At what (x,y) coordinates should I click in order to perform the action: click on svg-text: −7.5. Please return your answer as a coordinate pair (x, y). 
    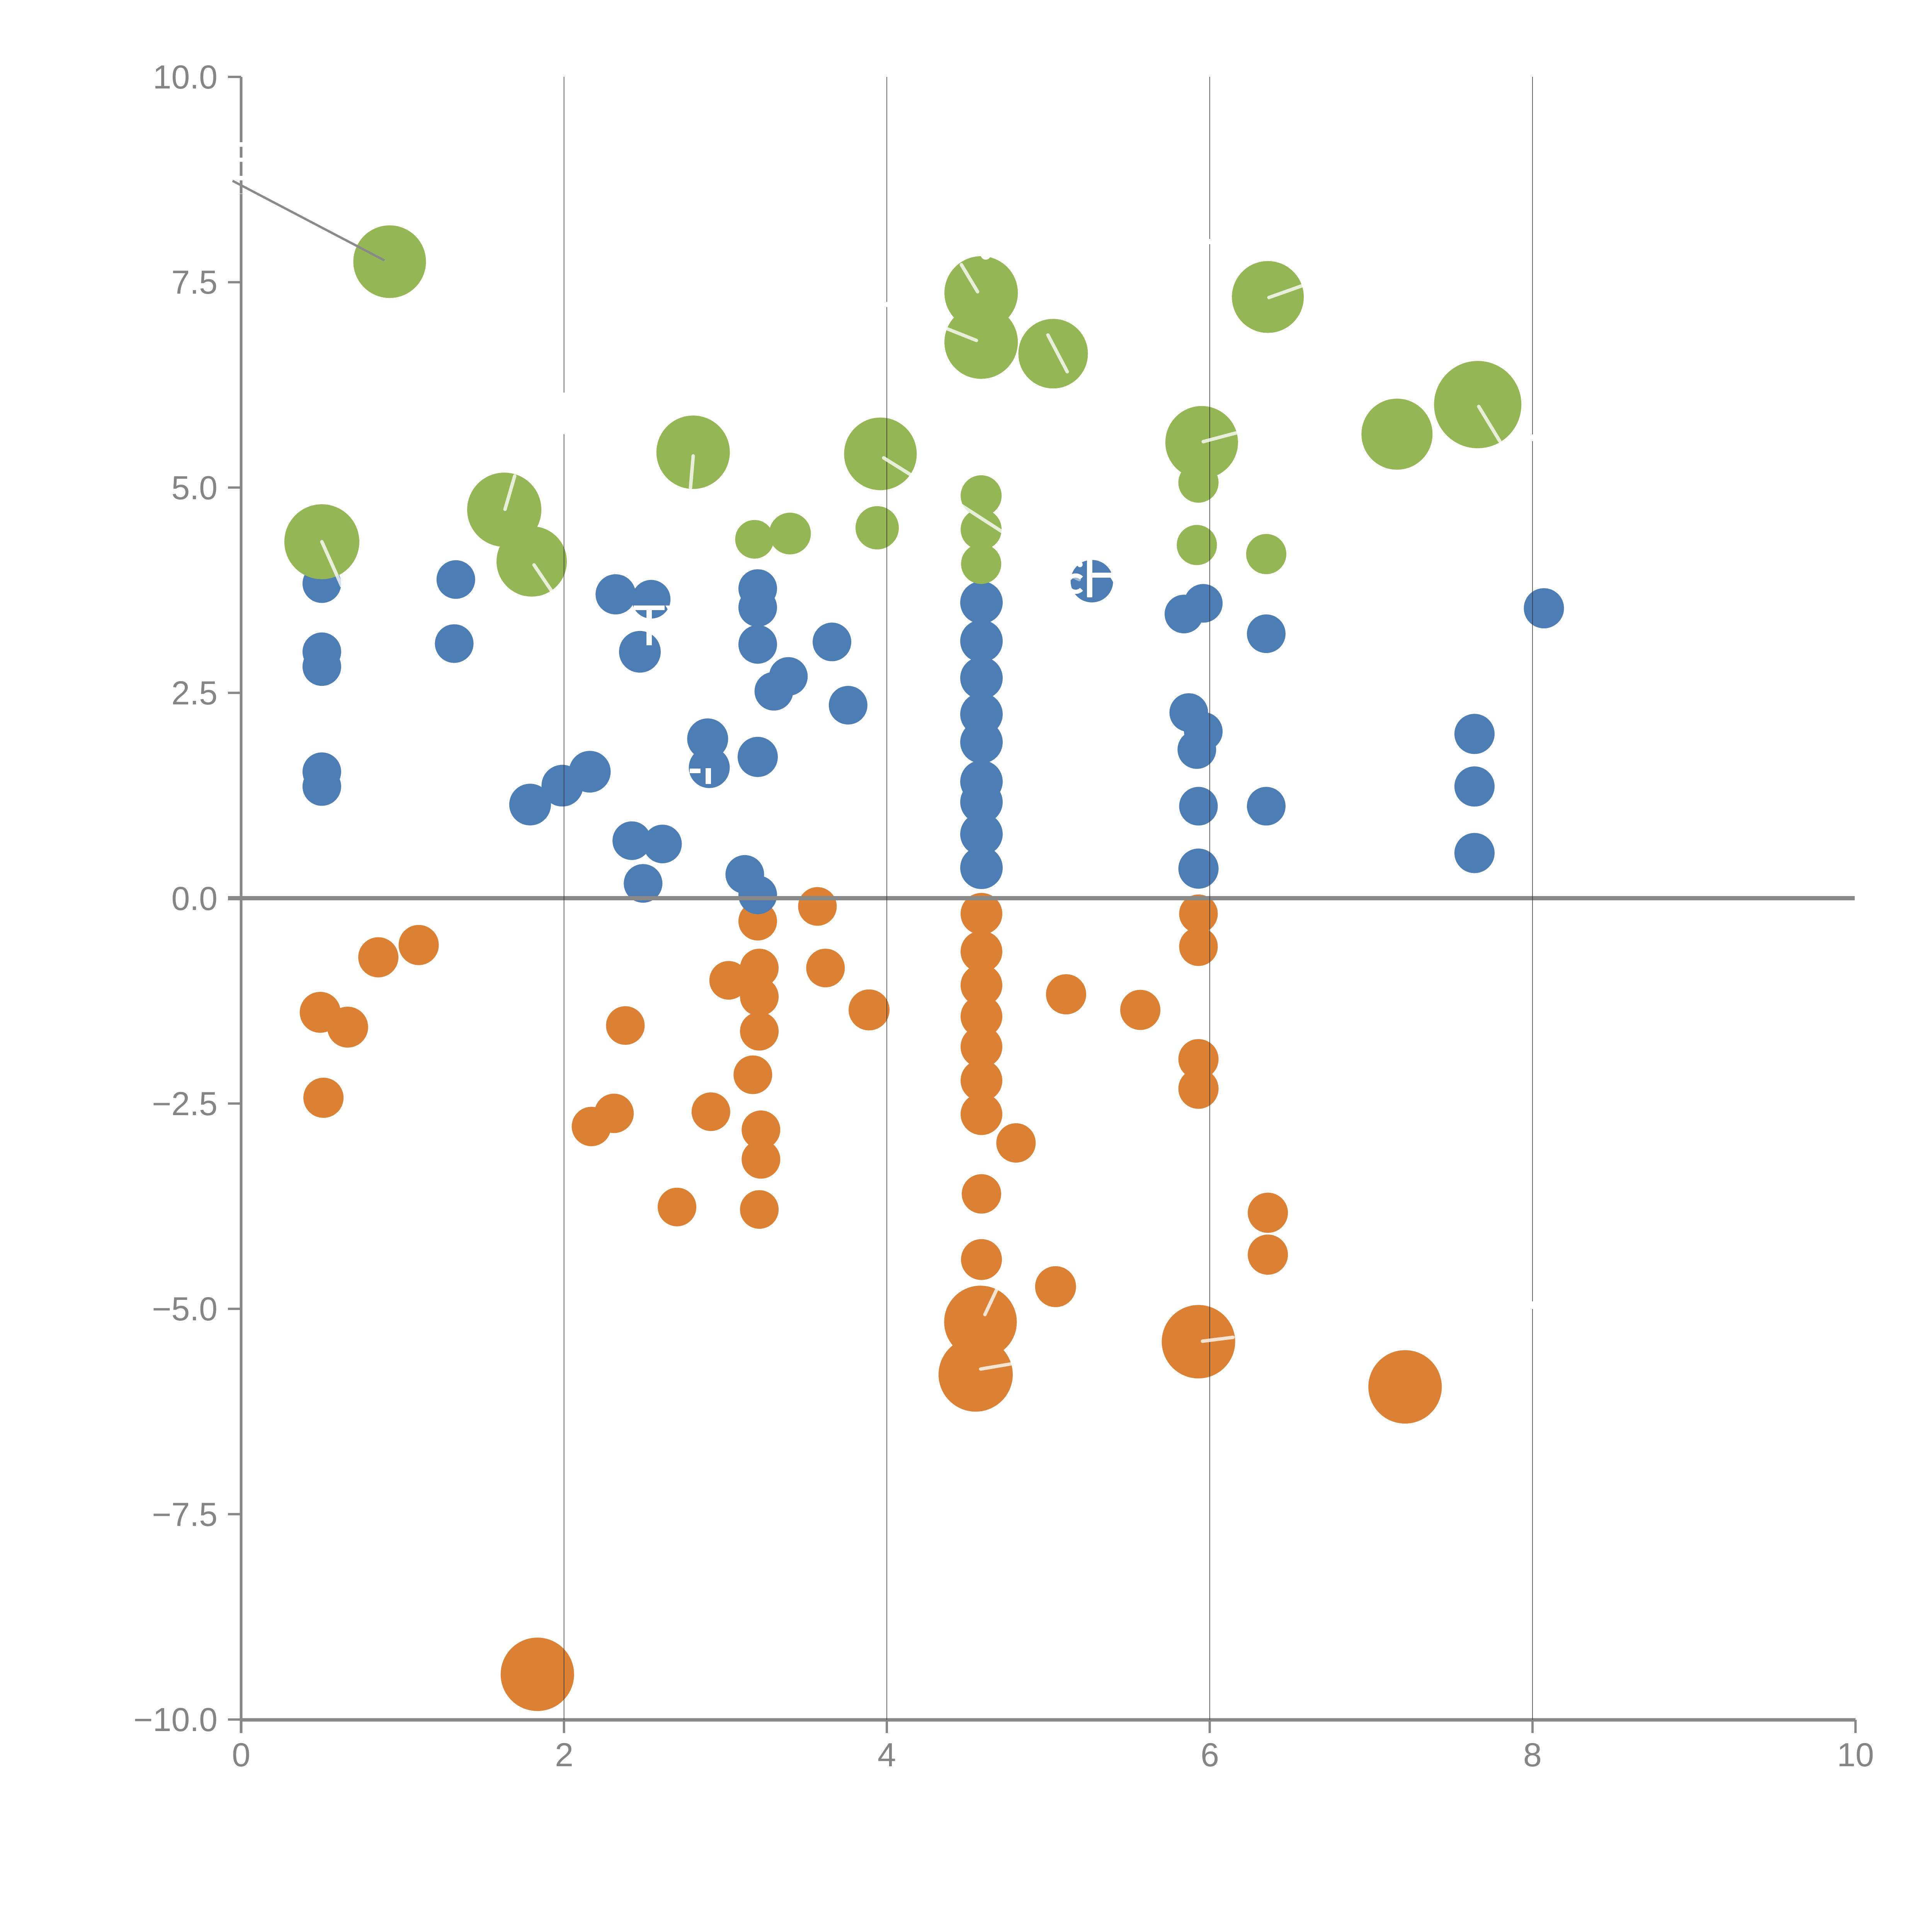
    Looking at the image, I should click on (185, 1515).